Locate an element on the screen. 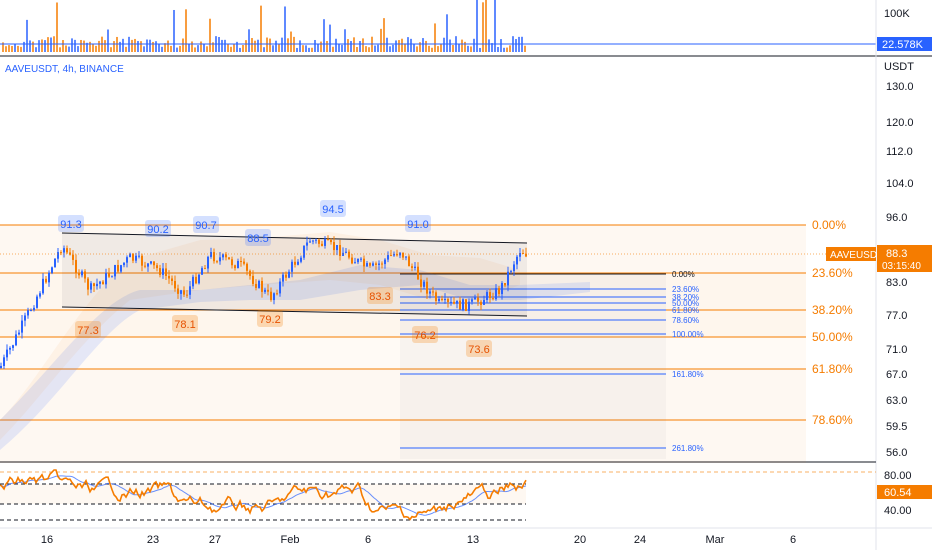 The image size is (932, 550). fib-retracement-small is located at coordinates (533, 366).